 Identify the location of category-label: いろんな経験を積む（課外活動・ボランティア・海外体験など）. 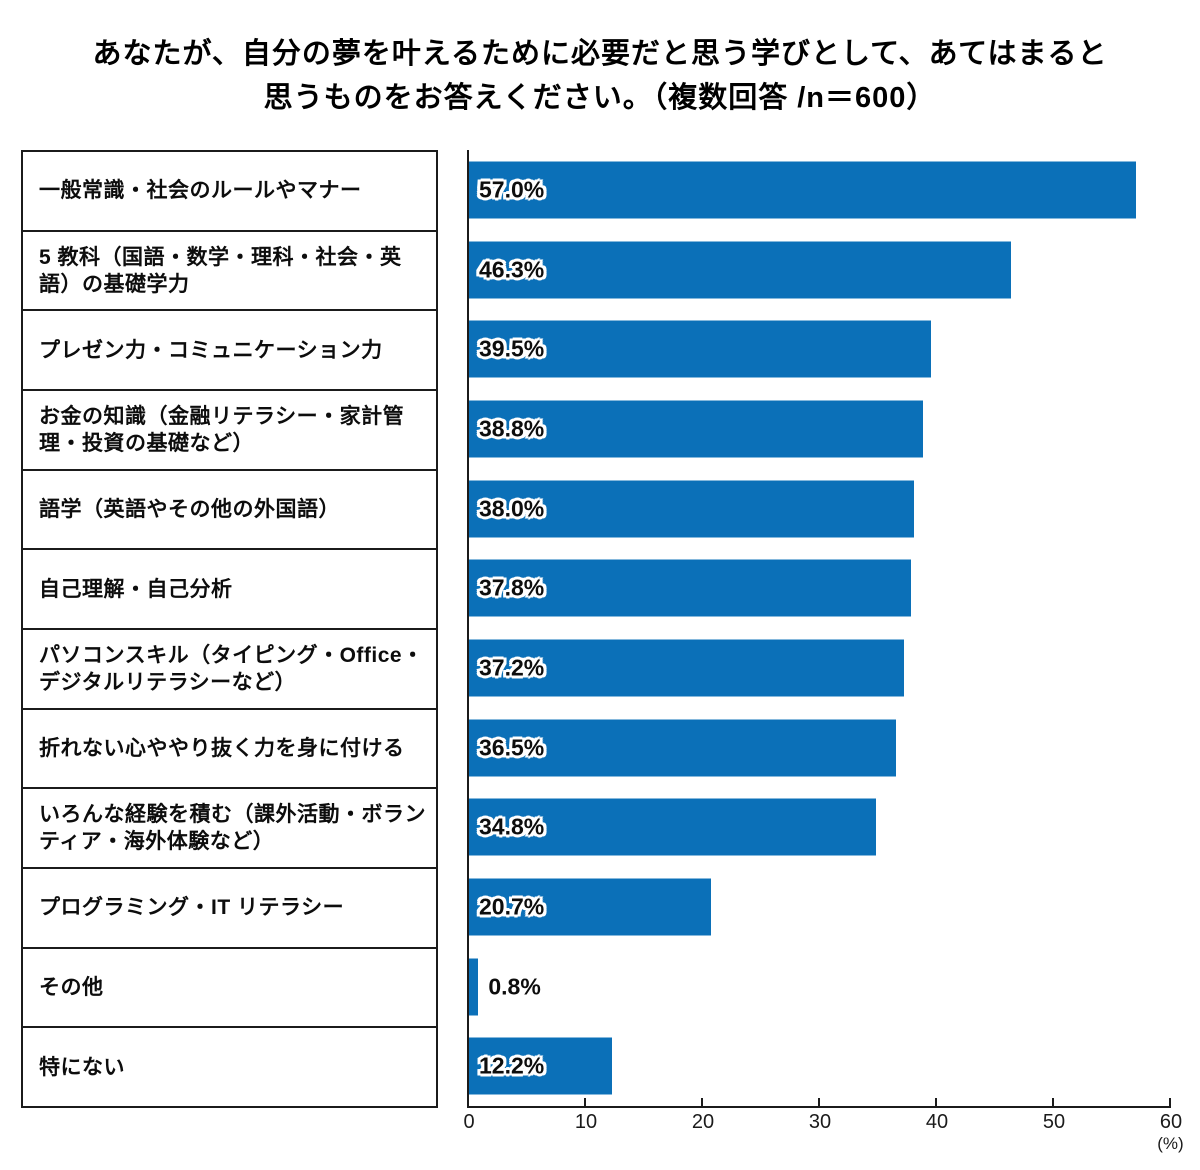
(232, 828).